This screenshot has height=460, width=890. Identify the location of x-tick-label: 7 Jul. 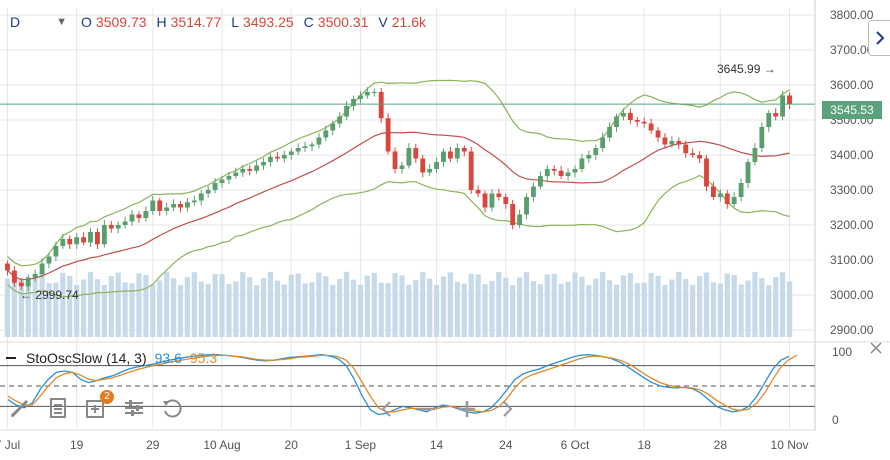
(10, 445).